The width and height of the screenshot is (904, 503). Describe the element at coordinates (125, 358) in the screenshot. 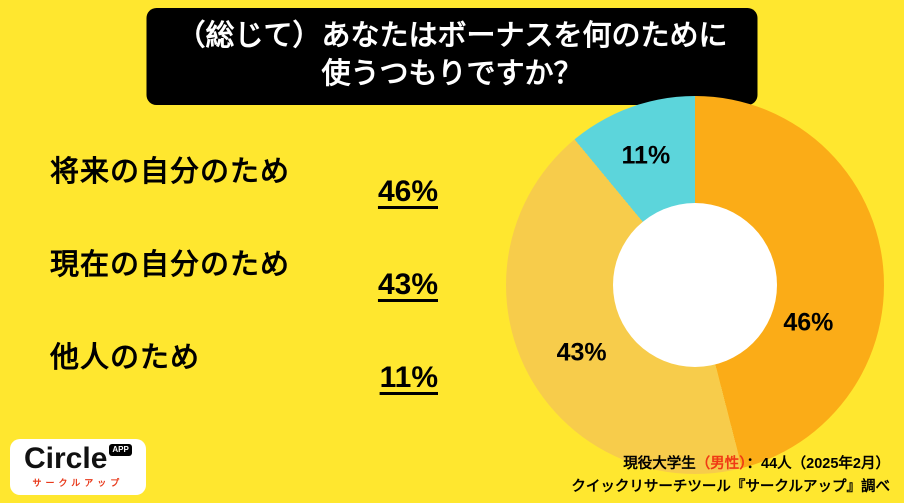

I see `legend-label: 他人のため` at that location.